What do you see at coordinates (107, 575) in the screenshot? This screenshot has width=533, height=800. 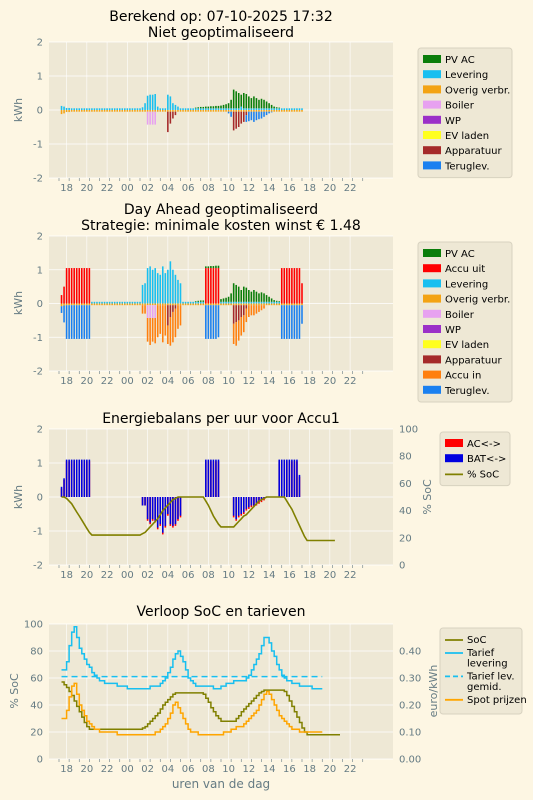 I see `panel2-xtick: 22` at bounding box center [107, 575].